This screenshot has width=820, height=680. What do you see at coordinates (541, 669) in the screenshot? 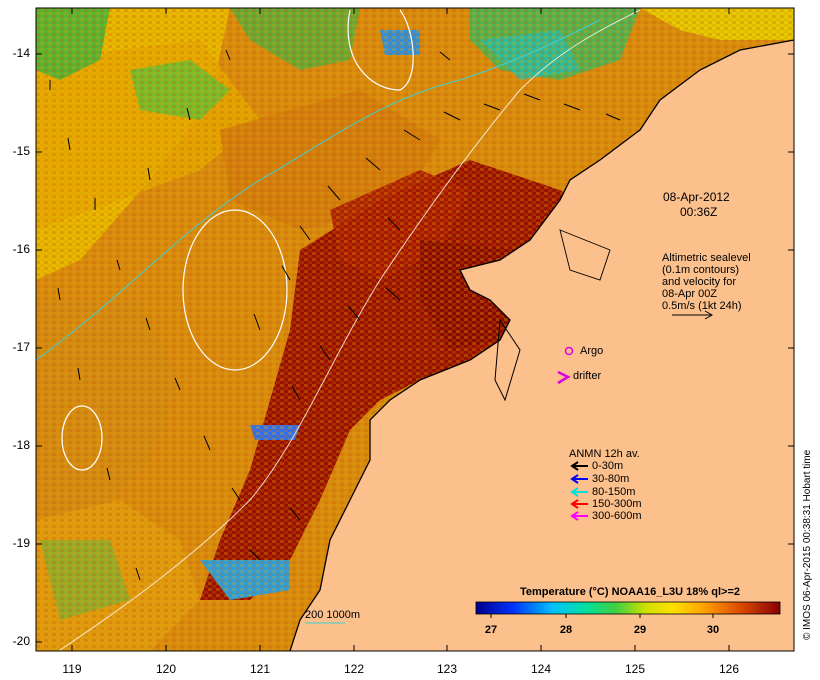
I see `x-tick-label: 124` at bounding box center [541, 669].